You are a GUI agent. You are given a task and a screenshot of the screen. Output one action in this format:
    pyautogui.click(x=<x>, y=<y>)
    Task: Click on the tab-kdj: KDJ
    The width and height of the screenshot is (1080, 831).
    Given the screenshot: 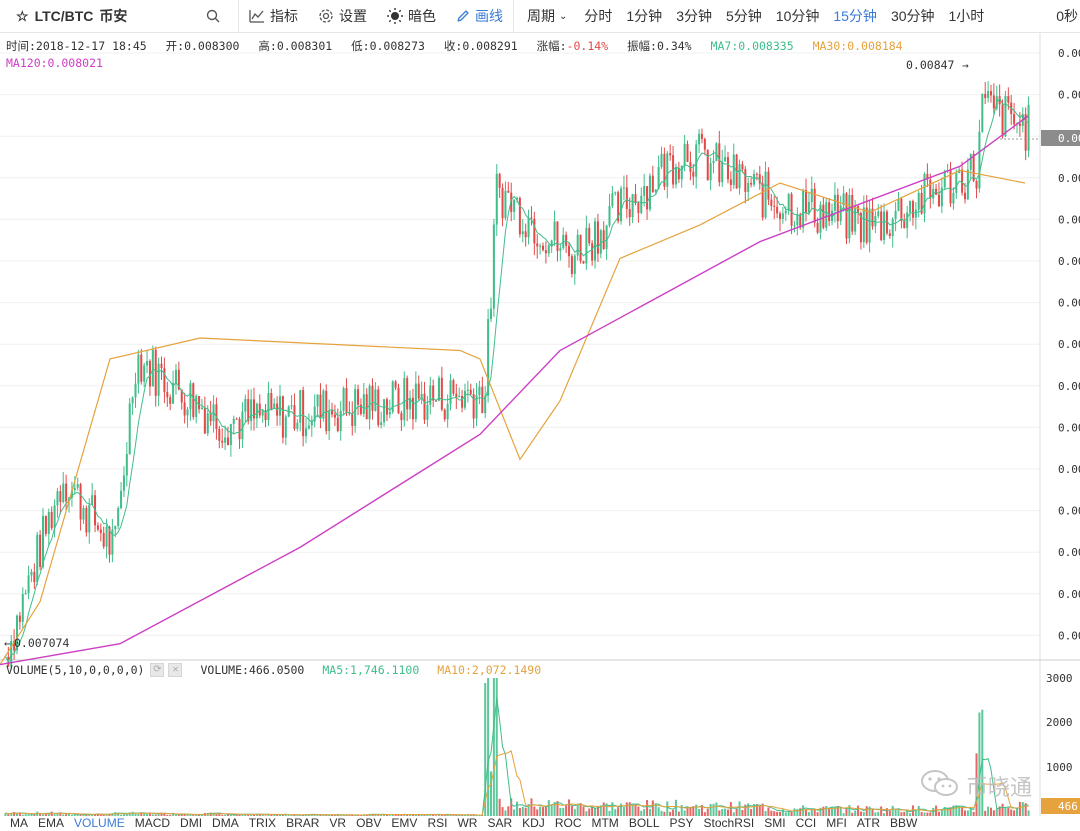 What is the action you would take?
    pyautogui.click(x=533, y=823)
    